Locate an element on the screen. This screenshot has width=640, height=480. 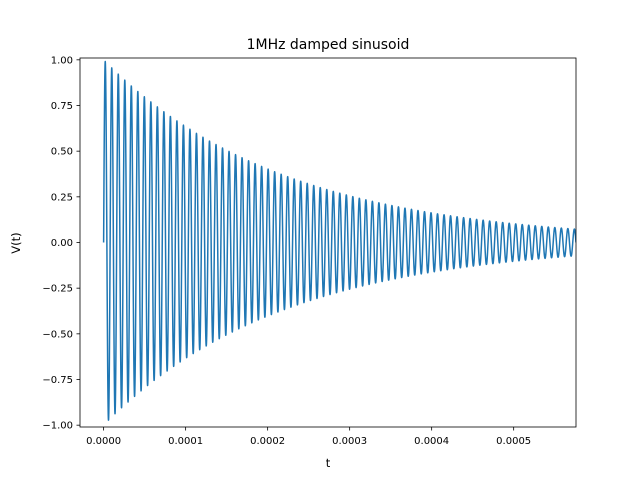
x-tick-label: 0.0004 is located at coordinates (431, 441).